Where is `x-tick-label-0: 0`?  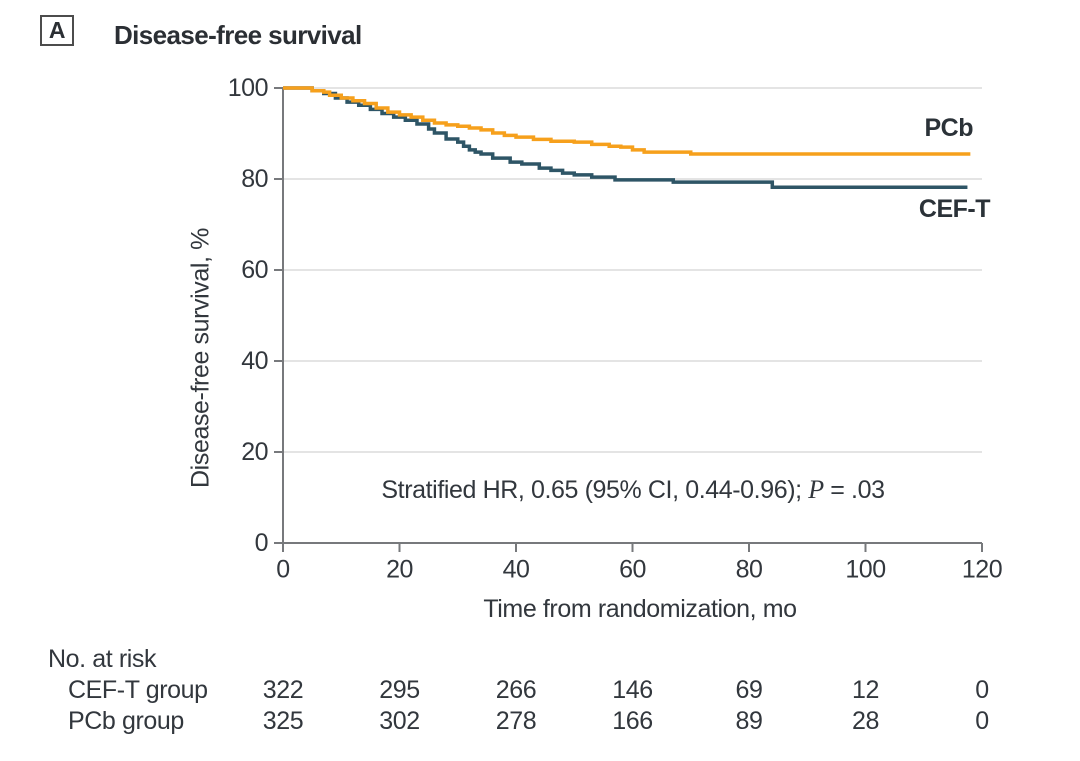
x-tick-label-0: 0 is located at coordinates (282, 570).